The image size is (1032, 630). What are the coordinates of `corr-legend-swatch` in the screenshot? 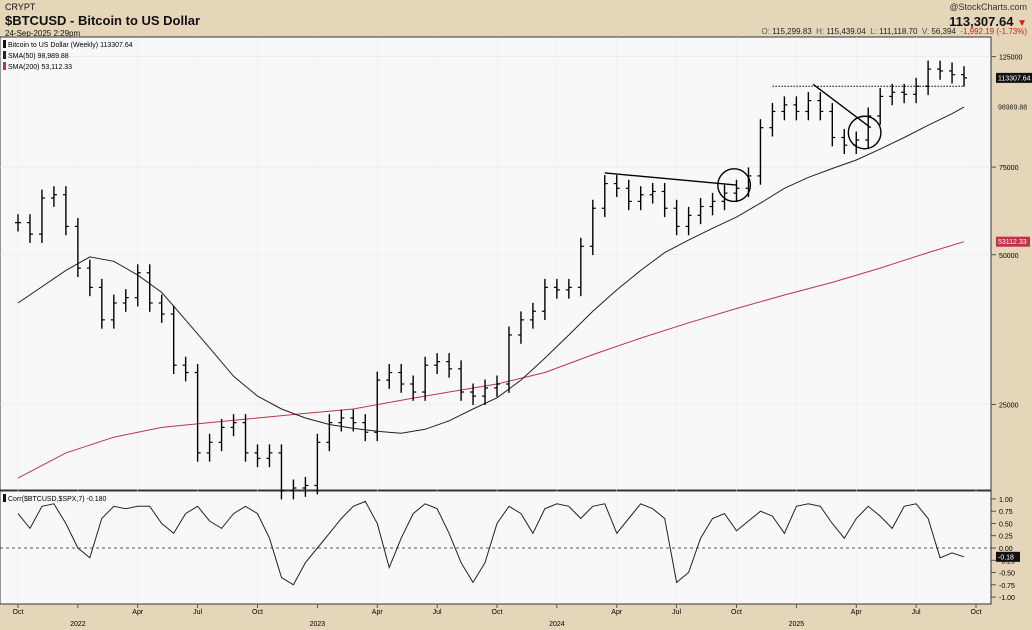 It's located at (4, 498).